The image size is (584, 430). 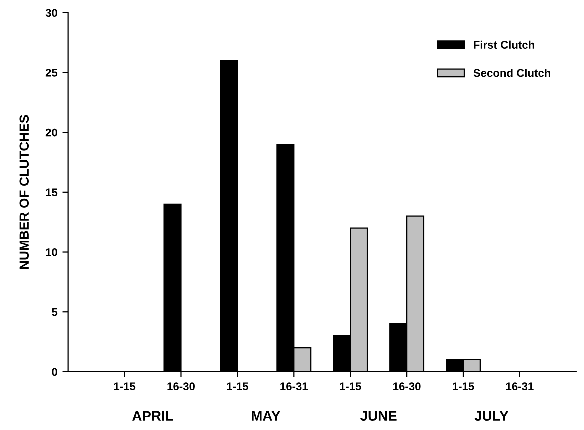 I want to click on y-tick-label: 25, so click(x=52, y=73).